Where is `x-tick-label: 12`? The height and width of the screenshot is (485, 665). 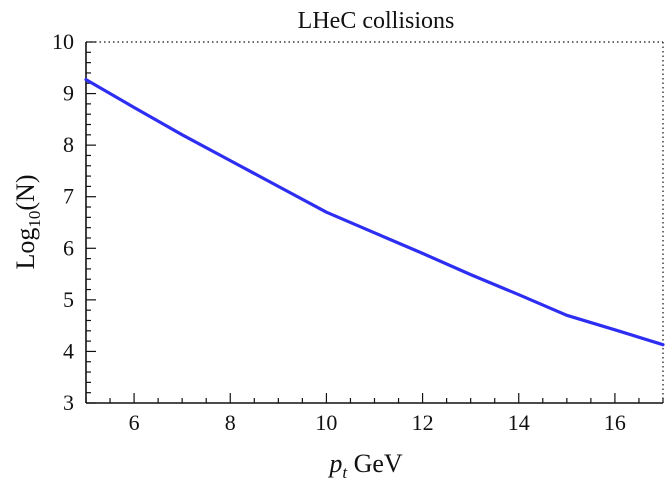
x-tick-label: 12 is located at coordinates (423, 422).